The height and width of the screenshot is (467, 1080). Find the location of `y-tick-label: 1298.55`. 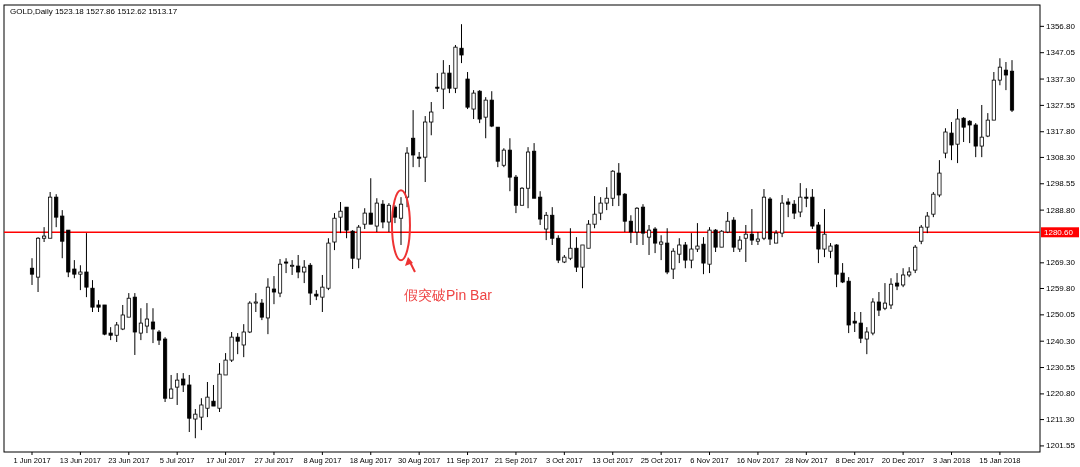

y-tick-label: 1298.55 is located at coordinates (1061, 184).